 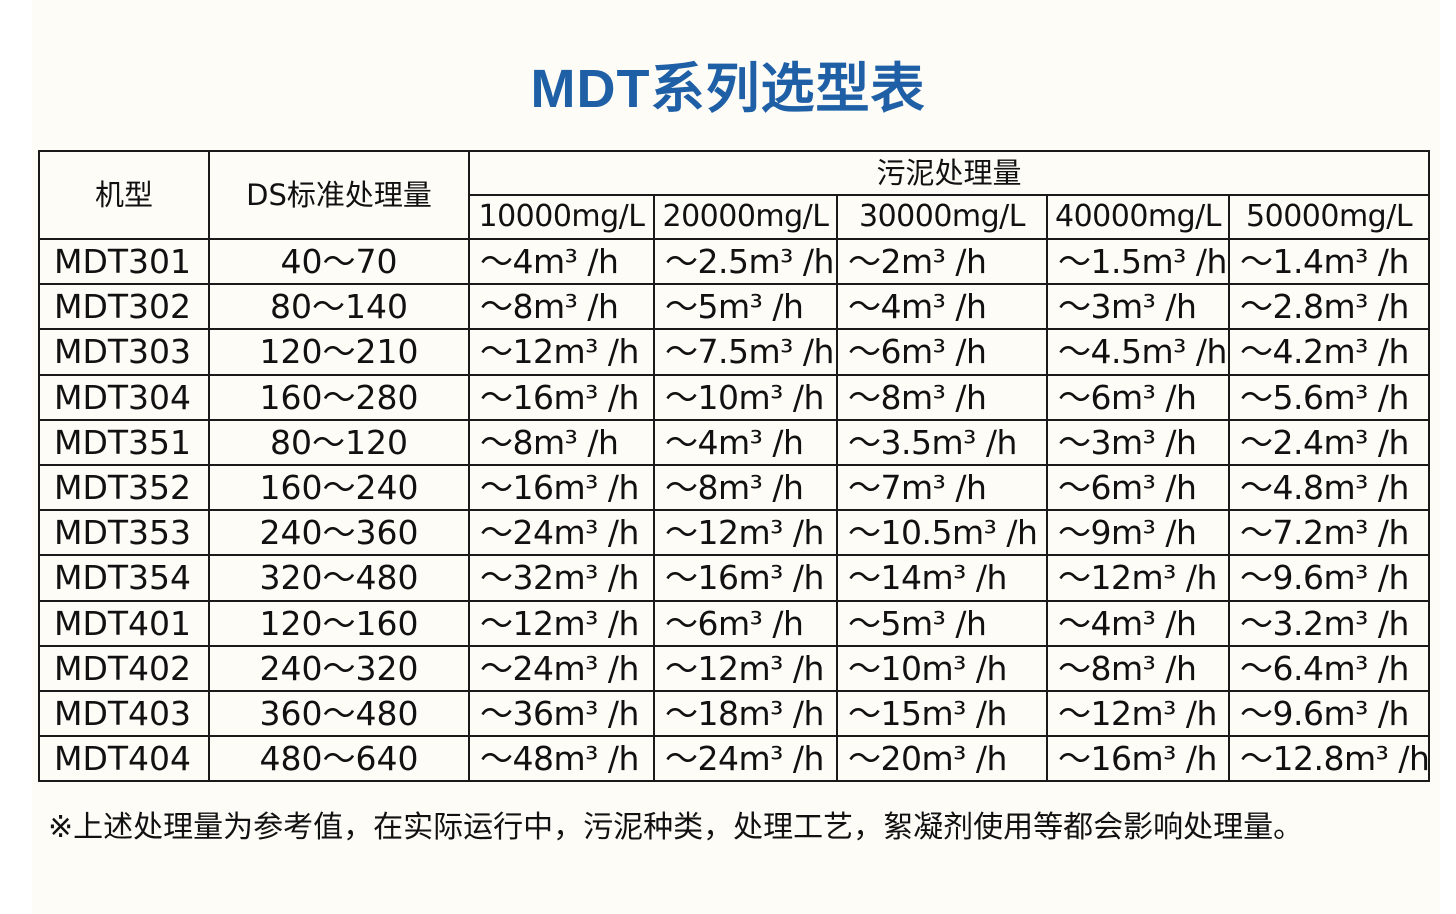 I want to click on sludge-capacity-cell: ～7.2m³ /h, so click(x=1329, y=533).